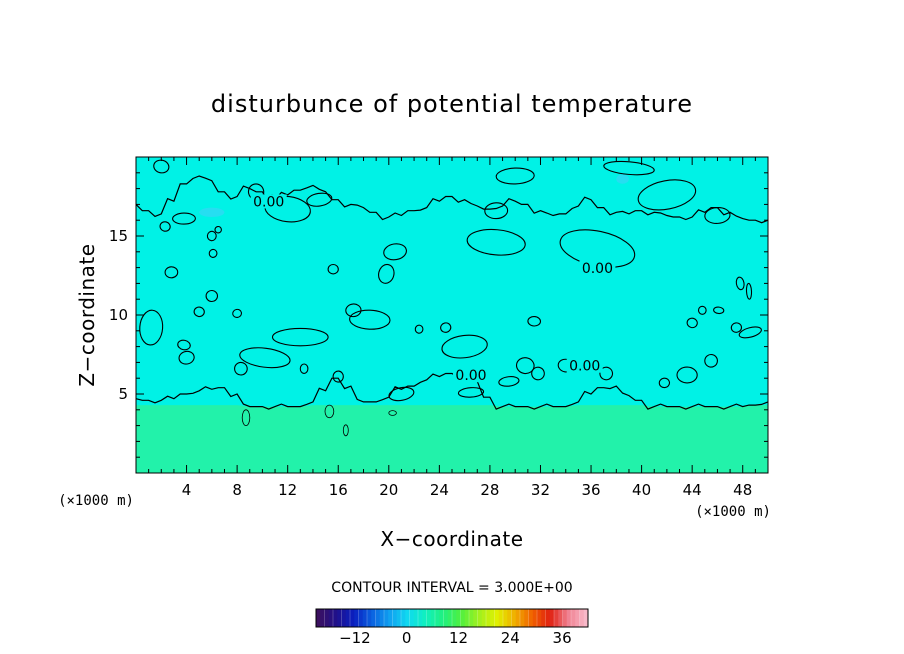 This screenshot has width=904, height=654. I want to click on y-axis-label: Z−coordinate, so click(87, 314).